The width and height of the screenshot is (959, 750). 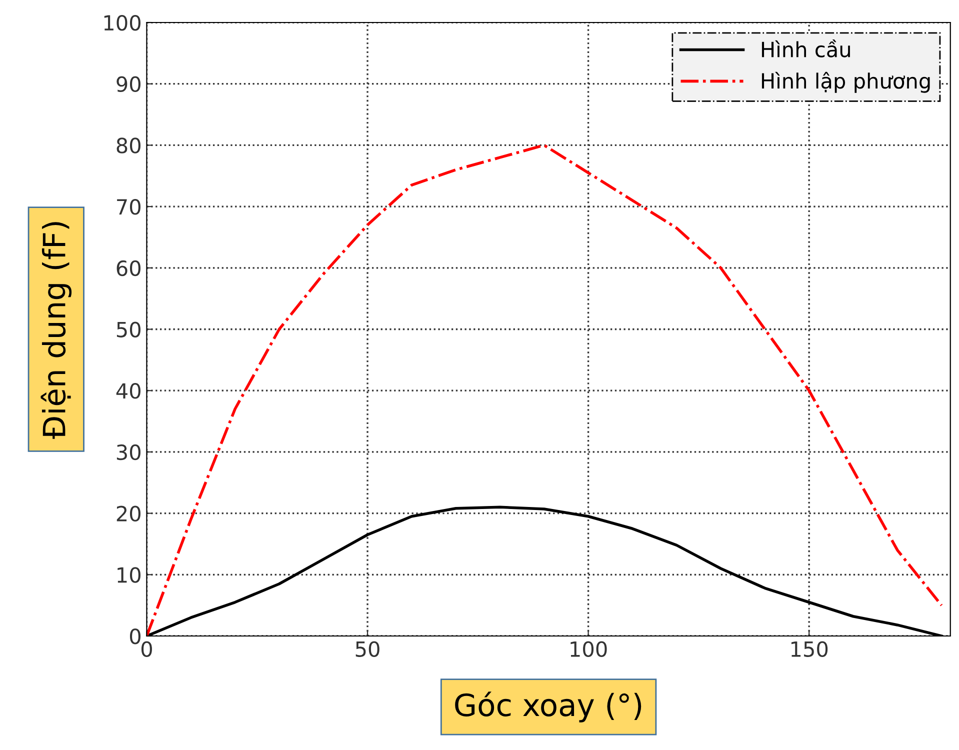 What do you see at coordinates (128, 452) in the screenshot?
I see `y-tick-label: 30` at bounding box center [128, 452].